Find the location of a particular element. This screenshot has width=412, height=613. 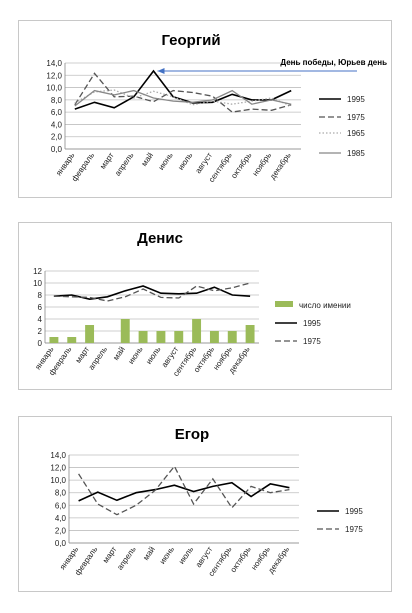

x-tick-label: октябрь is located at coordinates (241, 165).